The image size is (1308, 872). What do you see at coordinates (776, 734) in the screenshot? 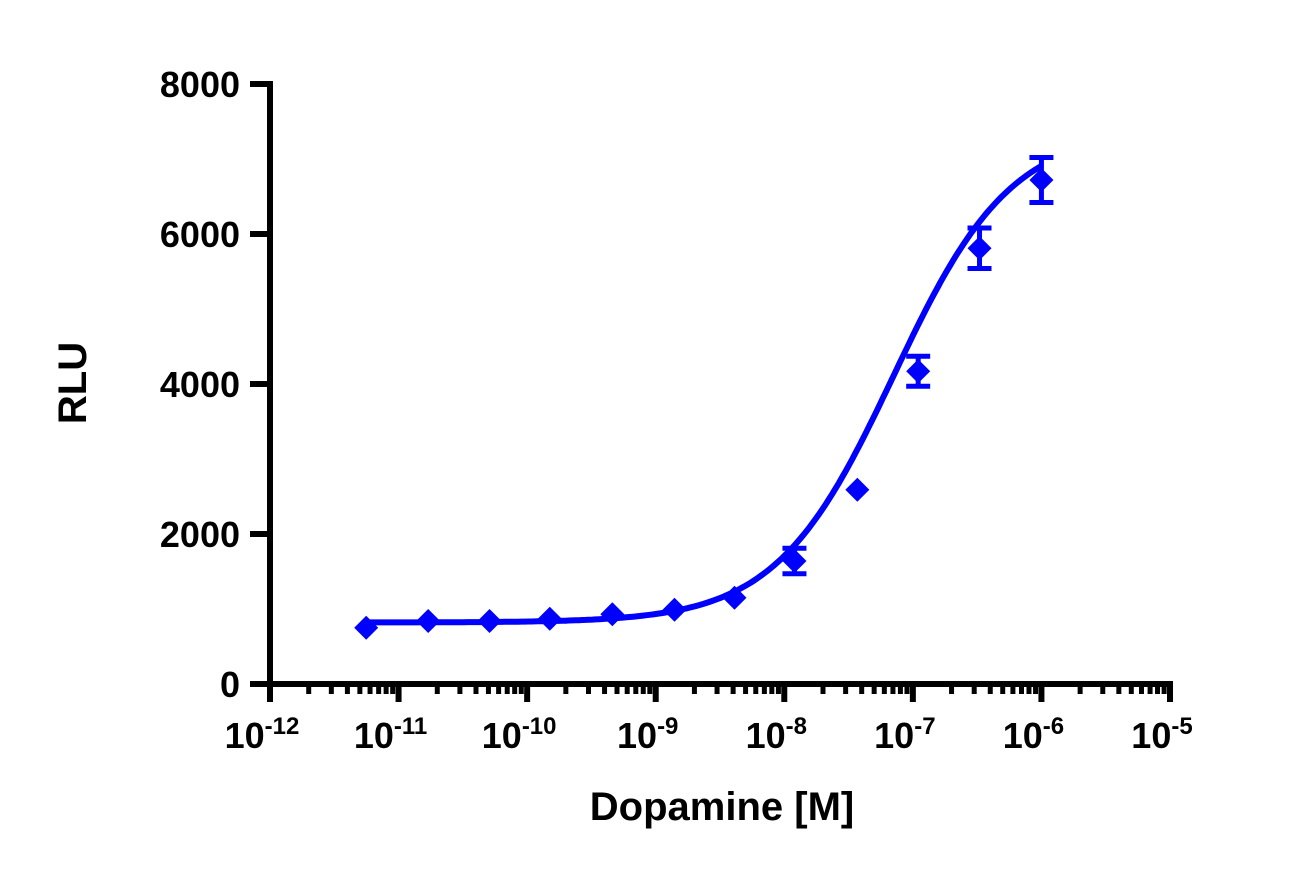
I see `x-tick-label: 10⁻⁸` at bounding box center [776, 734].